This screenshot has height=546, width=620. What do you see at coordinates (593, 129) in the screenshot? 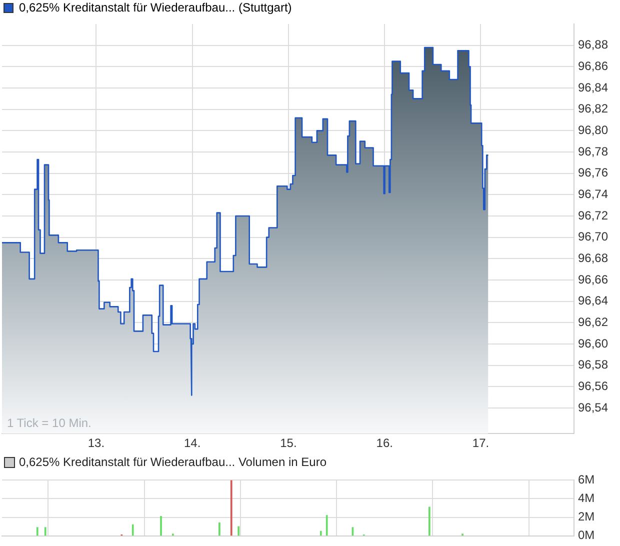
I see `y-tick-label: 96,80` at bounding box center [593, 129].